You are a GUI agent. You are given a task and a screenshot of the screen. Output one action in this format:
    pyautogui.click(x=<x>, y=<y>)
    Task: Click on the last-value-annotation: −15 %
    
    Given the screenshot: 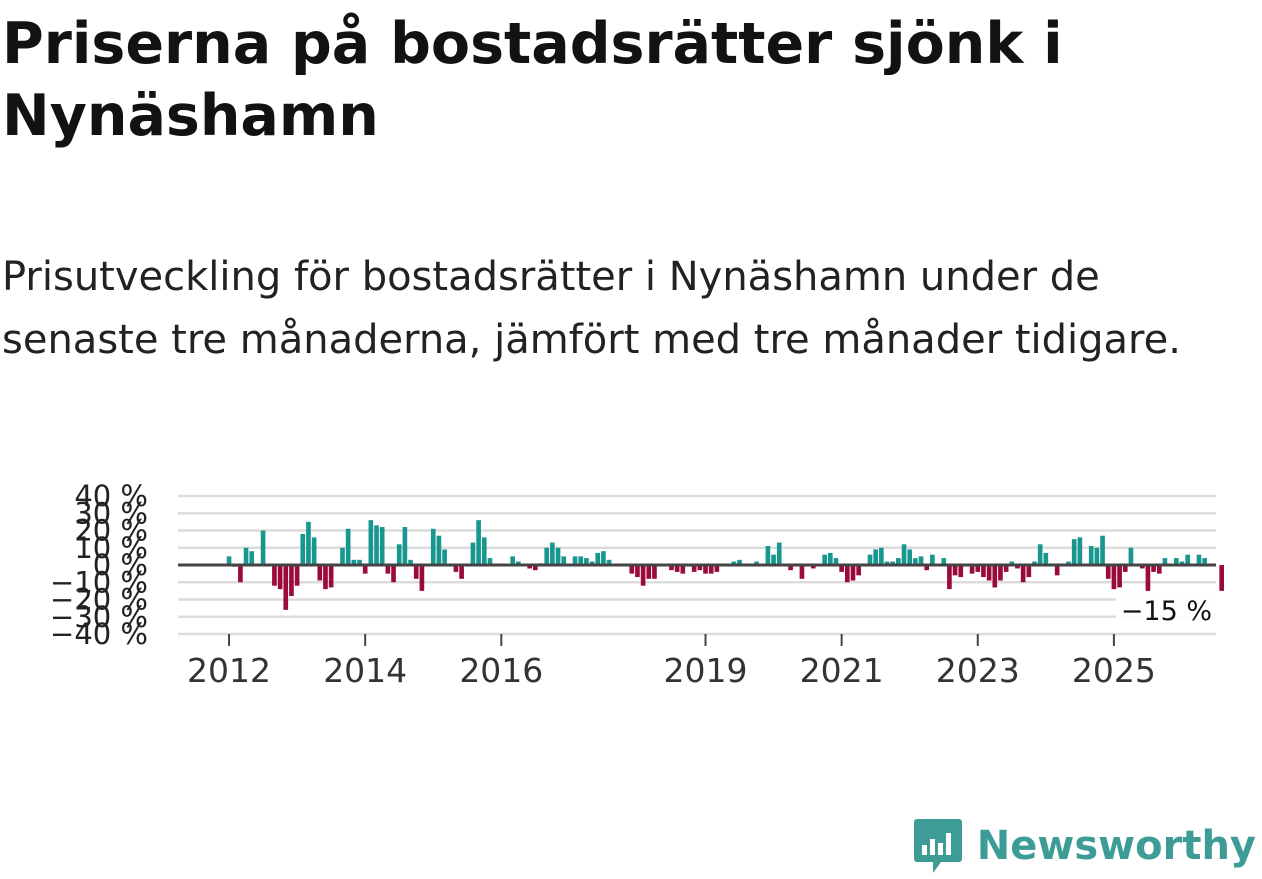 What is the action you would take?
    pyautogui.click(x=1166, y=611)
    